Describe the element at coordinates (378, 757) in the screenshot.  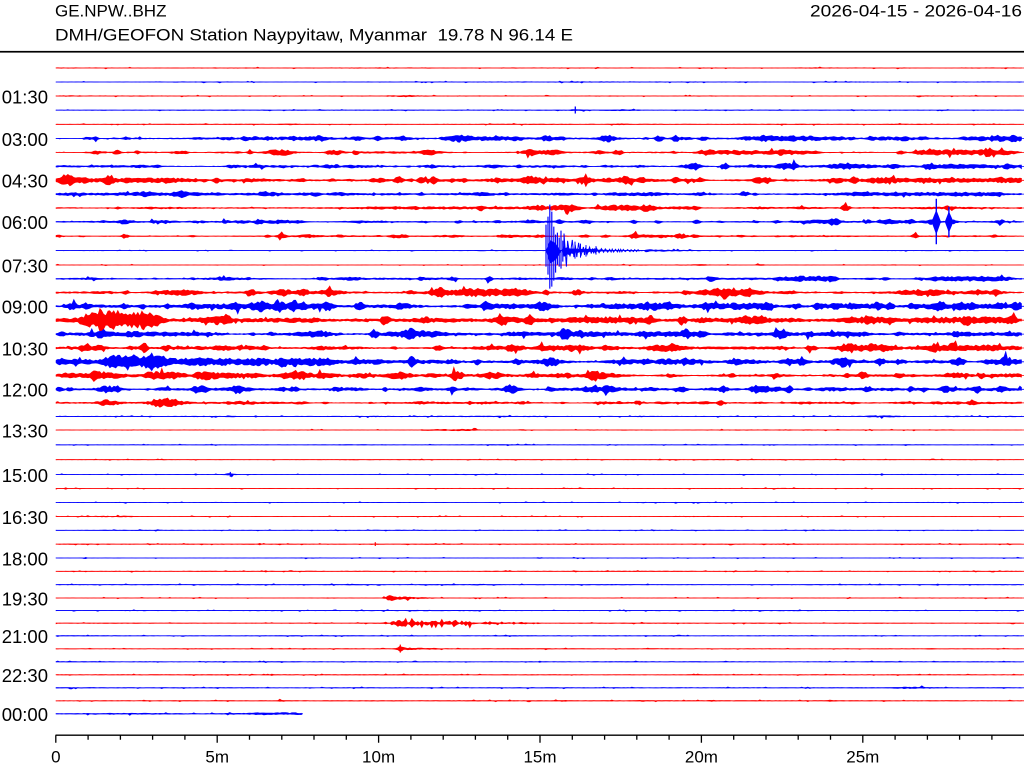
I see `svg-text: 10m` at that location.